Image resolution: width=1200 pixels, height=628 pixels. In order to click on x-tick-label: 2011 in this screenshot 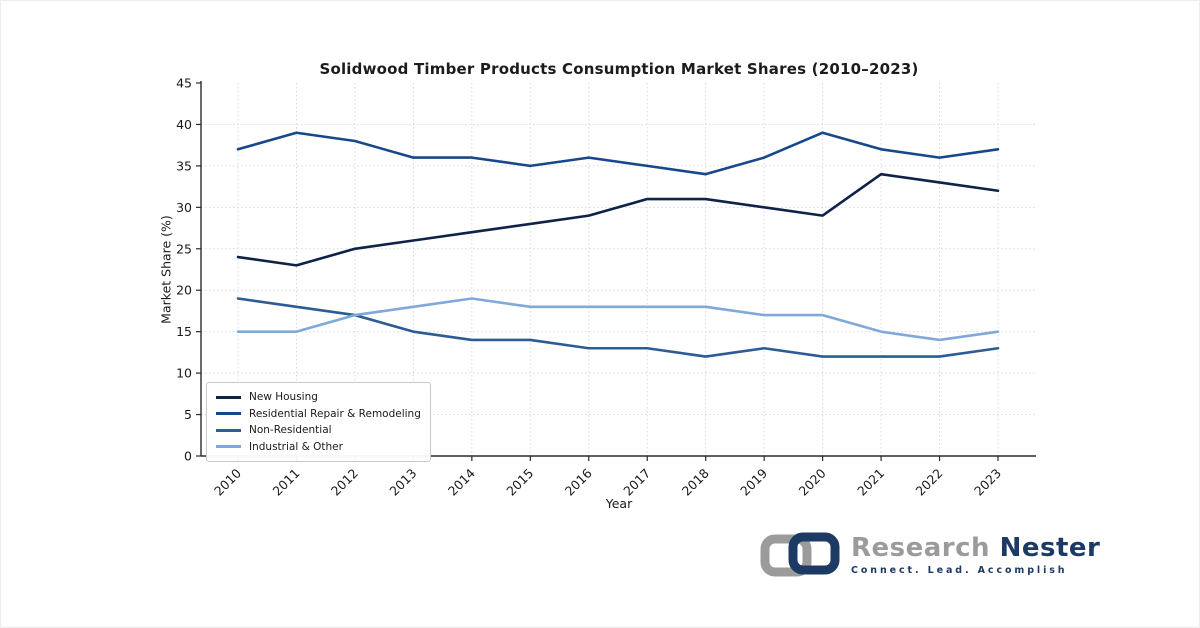, I will do `click(285, 482)`.